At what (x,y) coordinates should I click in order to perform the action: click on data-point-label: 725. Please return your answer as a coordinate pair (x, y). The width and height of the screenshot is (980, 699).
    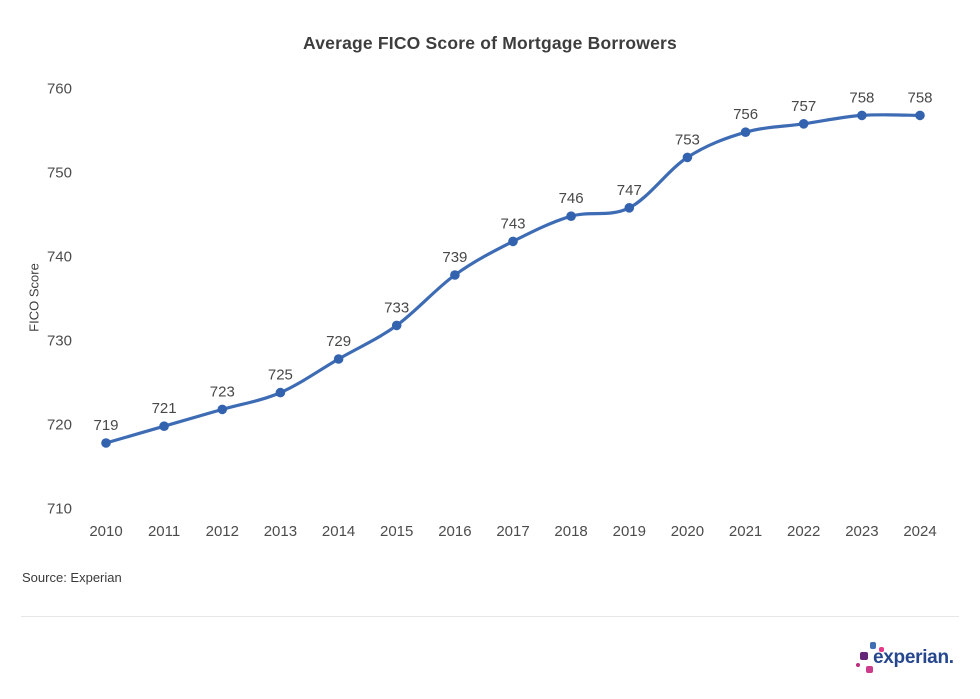
    Looking at the image, I should click on (280, 375).